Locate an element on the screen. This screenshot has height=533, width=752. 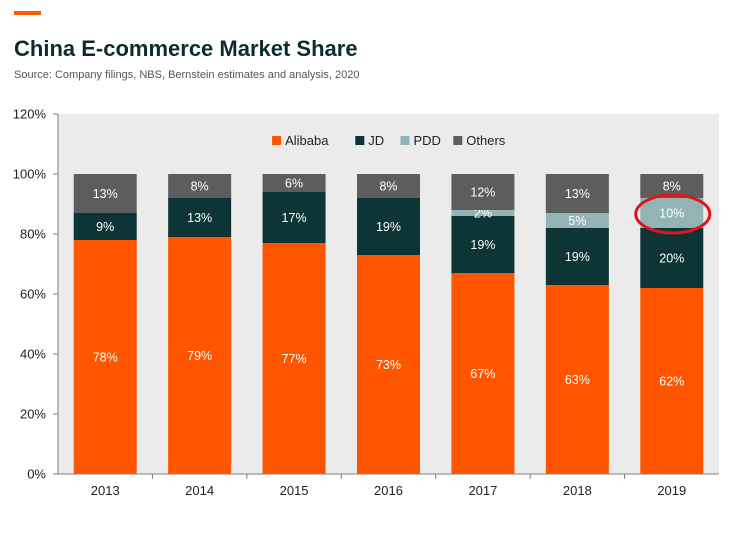
page-title: China E-commerce Market Share is located at coordinates (186, 48).